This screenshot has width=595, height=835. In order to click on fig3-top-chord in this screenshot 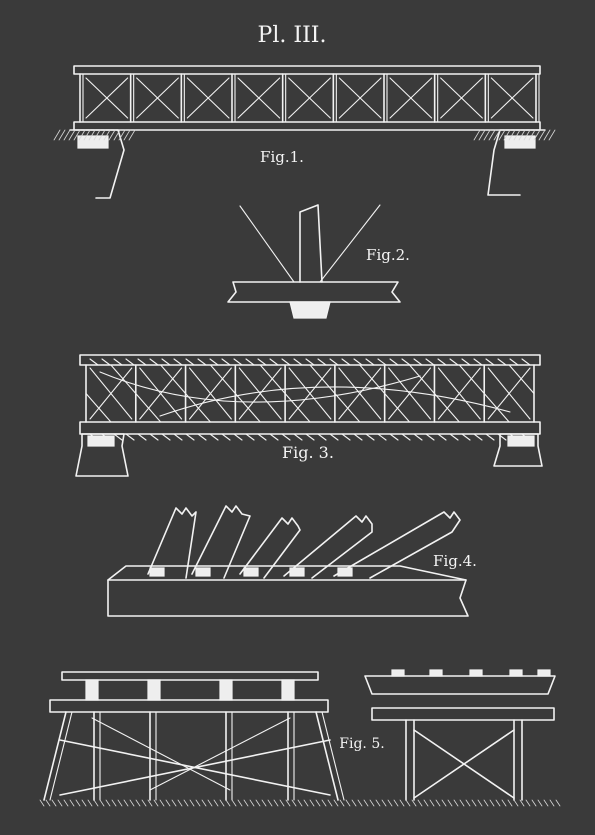, I will do `click(310, 360)`.